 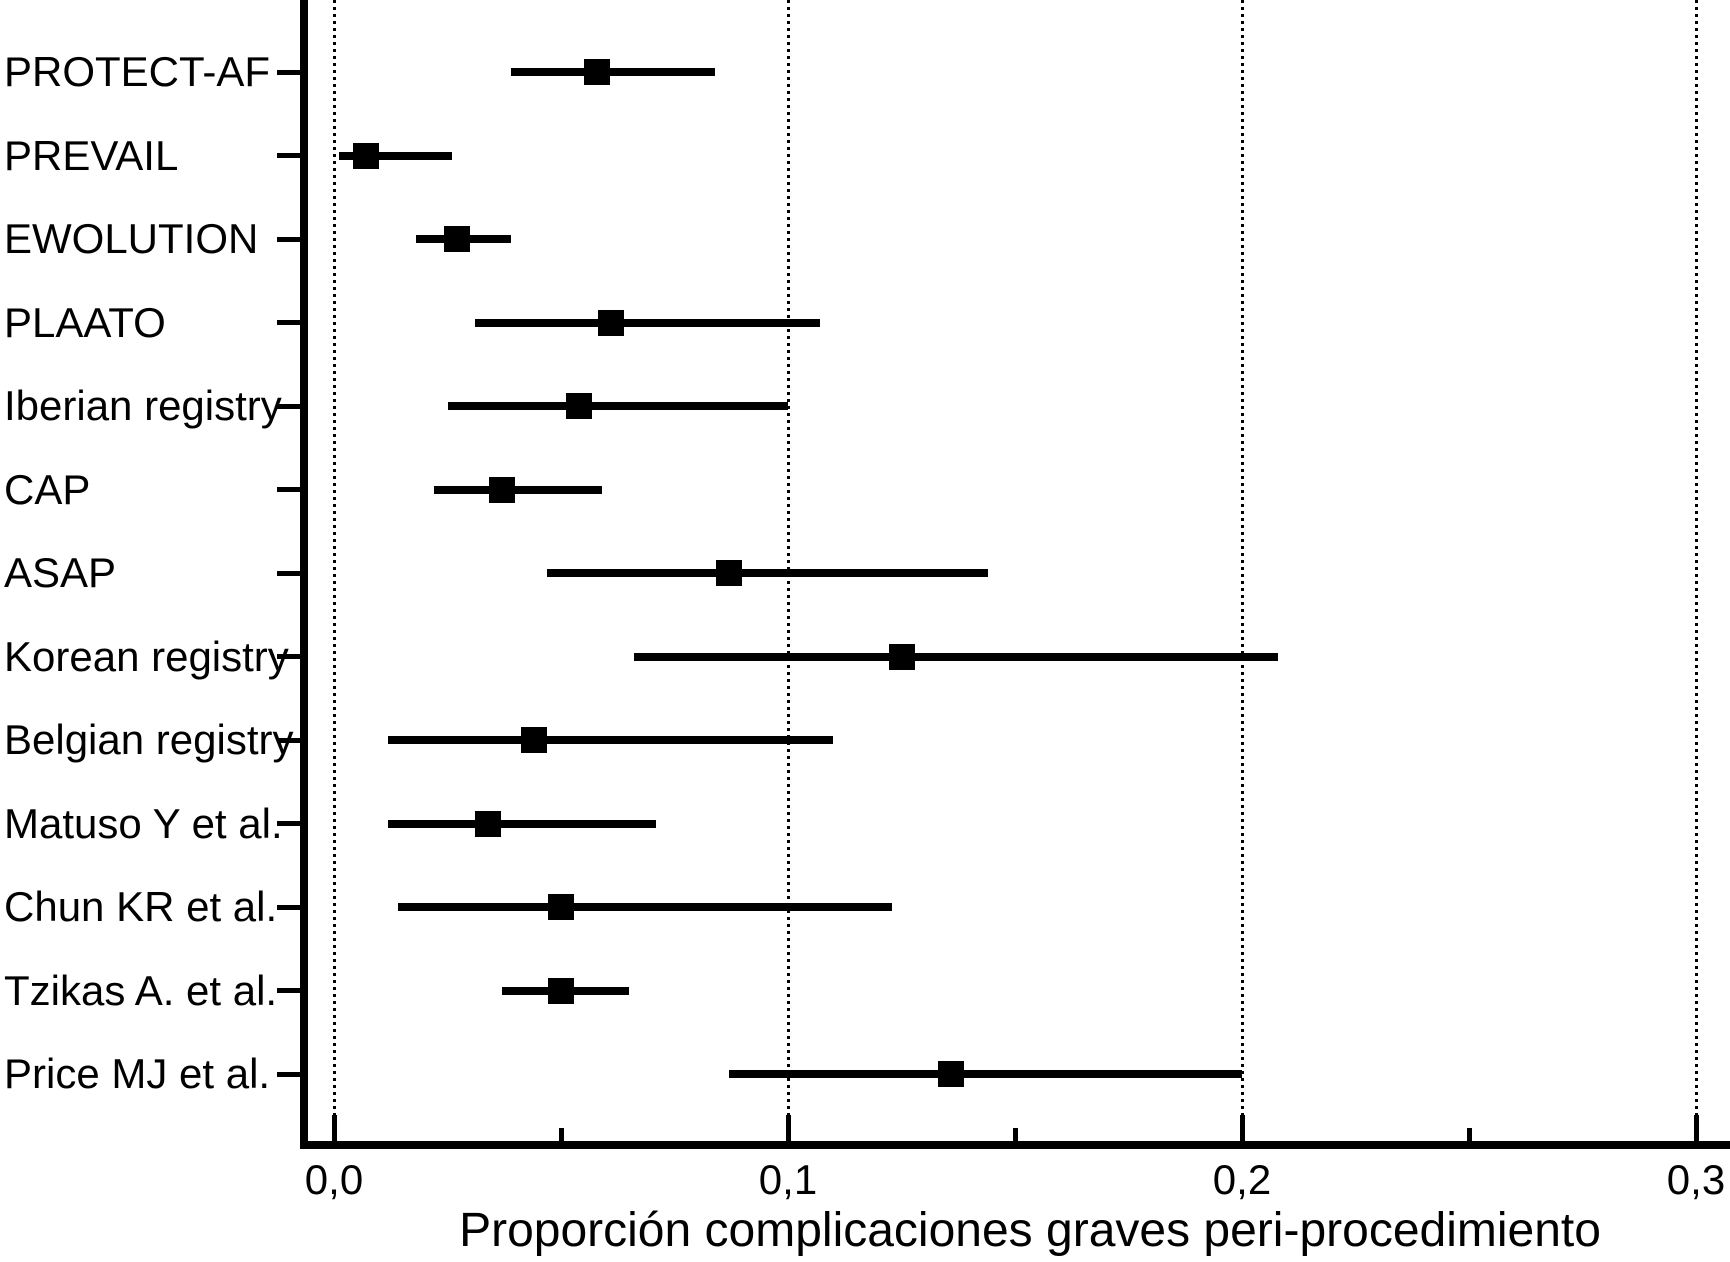 I want to click on x-tick-label: 0,2, so click(x=1242, y=1179).